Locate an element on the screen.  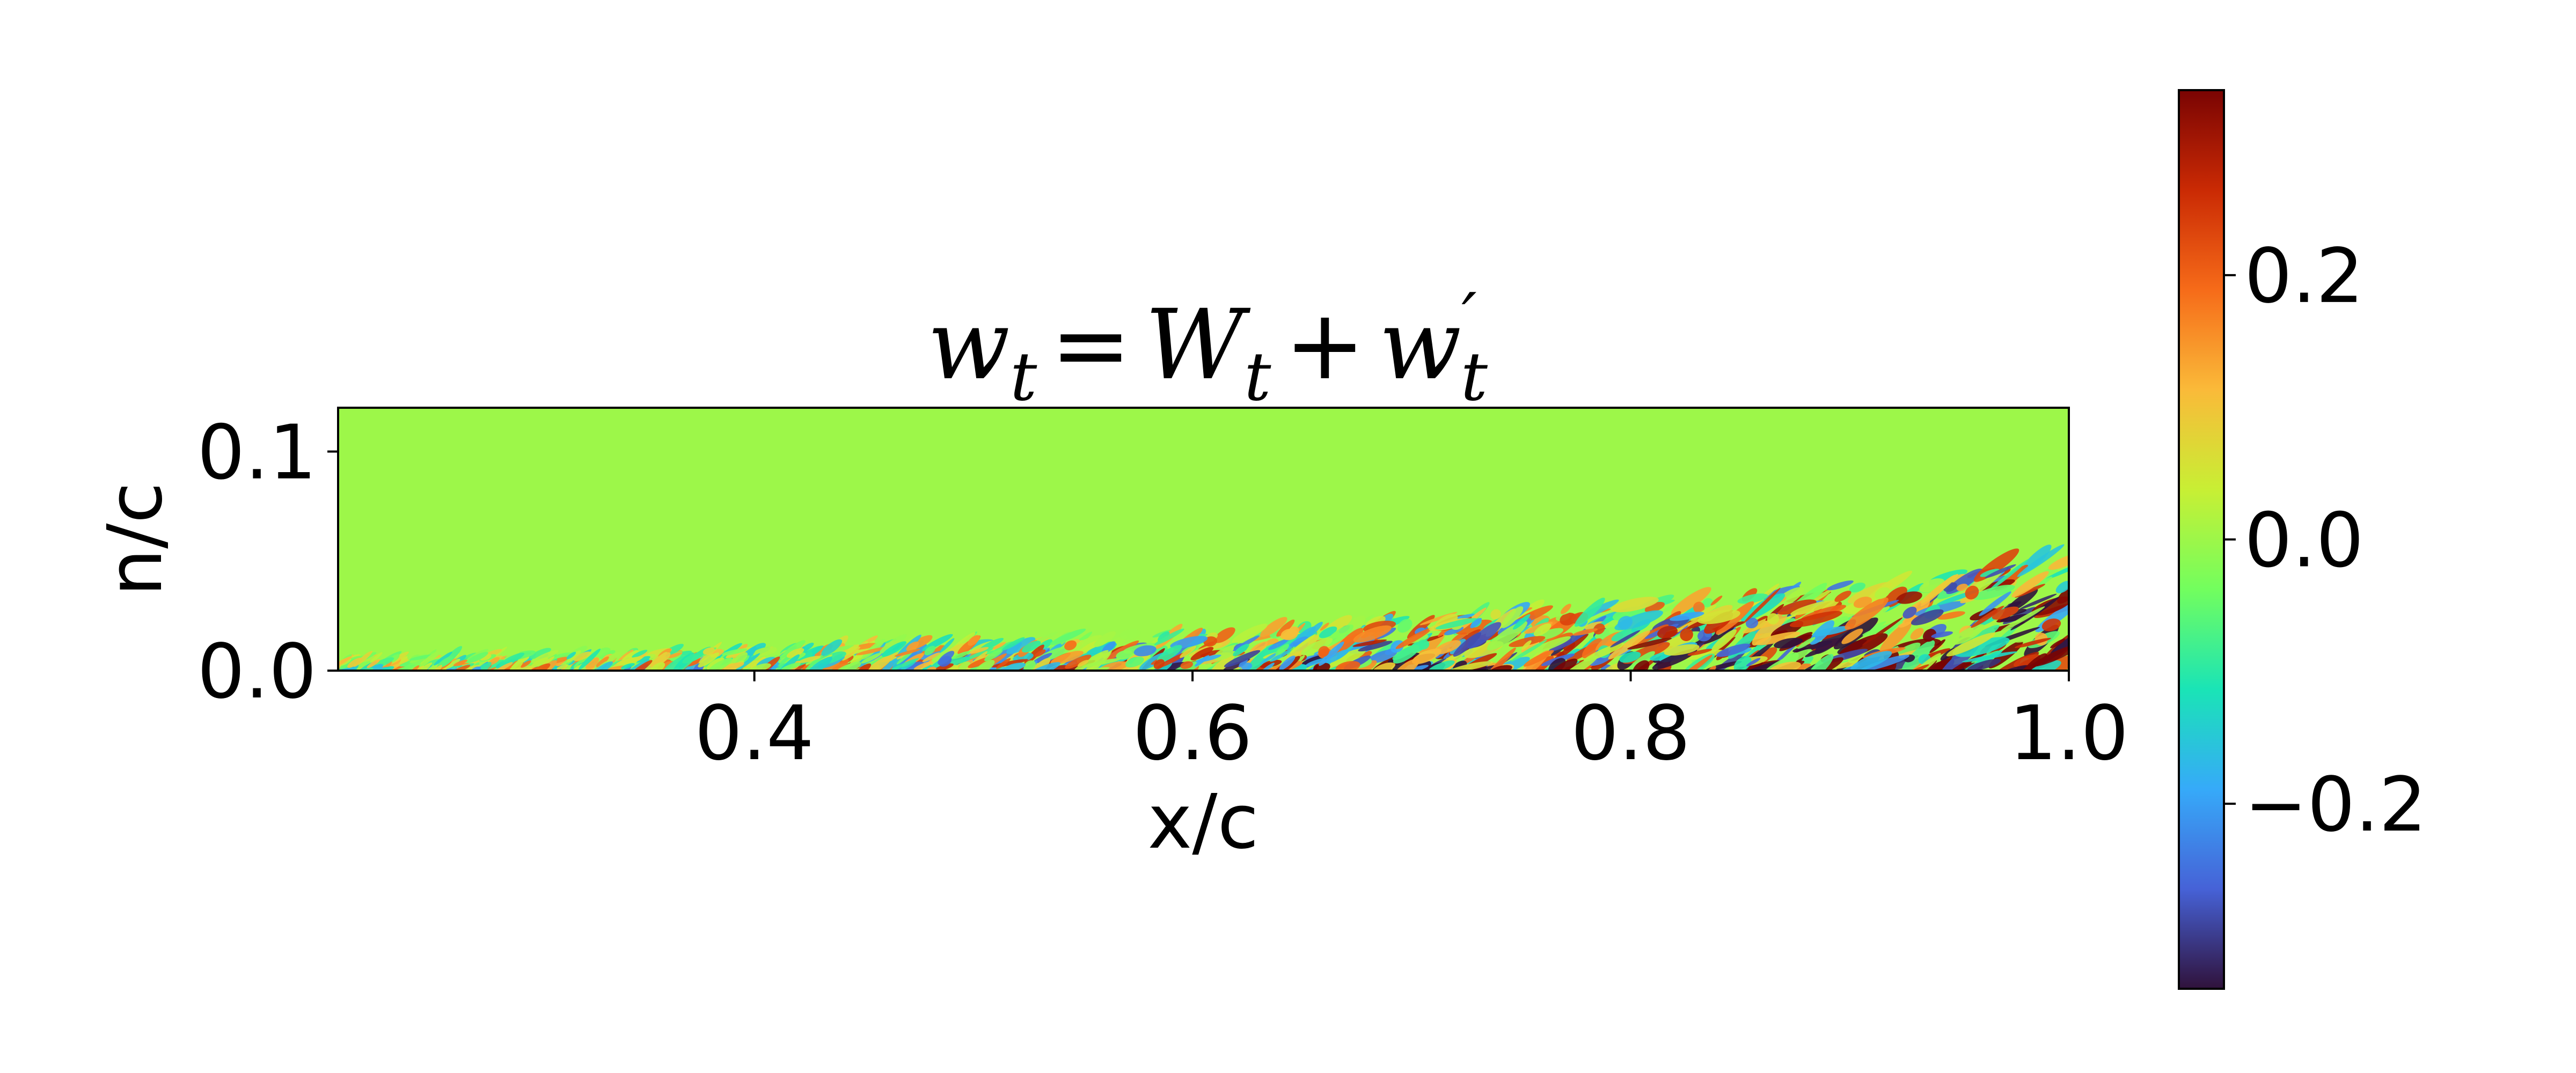
y-axis-ticks: 0.0 0.1 is located at coordinates (267, 562).